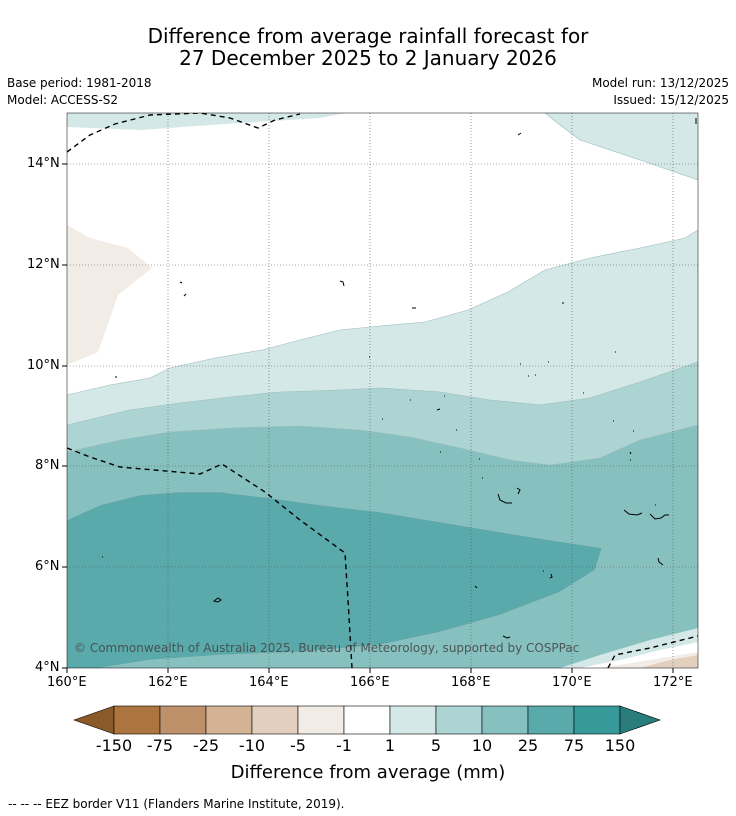  Describe the element at coordinates (47, 566) in the screenshot. I see `lat-label-6n: 6°N` at that location.